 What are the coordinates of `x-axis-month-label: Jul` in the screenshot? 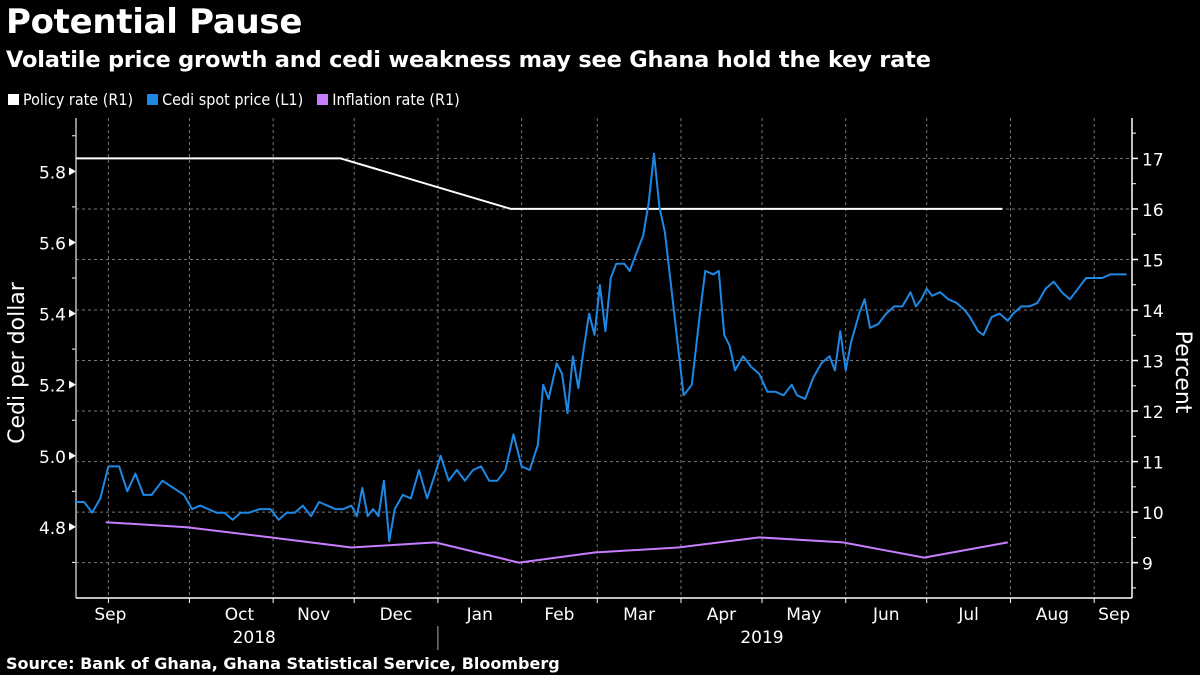 It's located at (968, 615).